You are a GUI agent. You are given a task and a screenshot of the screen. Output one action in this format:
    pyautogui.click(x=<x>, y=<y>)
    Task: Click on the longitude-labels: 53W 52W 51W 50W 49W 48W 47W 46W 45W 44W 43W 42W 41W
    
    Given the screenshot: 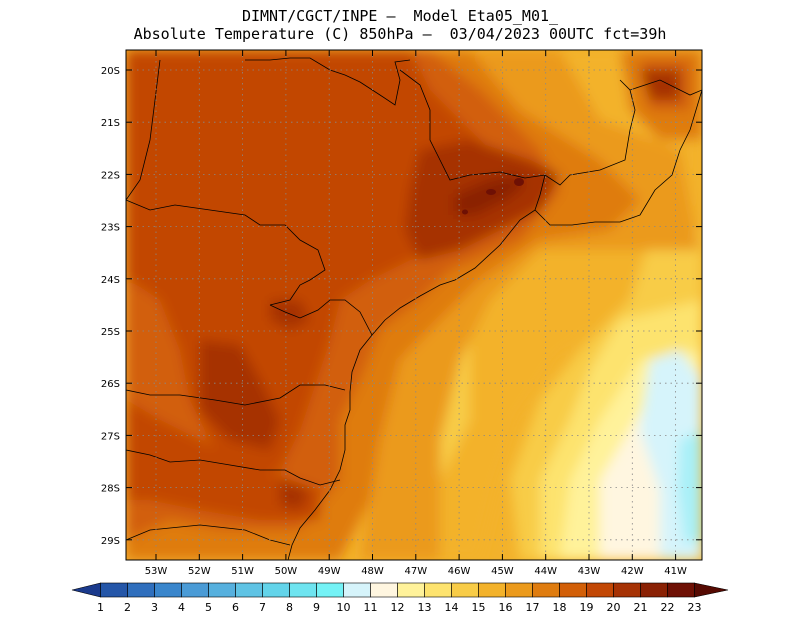 What is the action you would take?
    pyautogui.click(x=416, y=571)
    